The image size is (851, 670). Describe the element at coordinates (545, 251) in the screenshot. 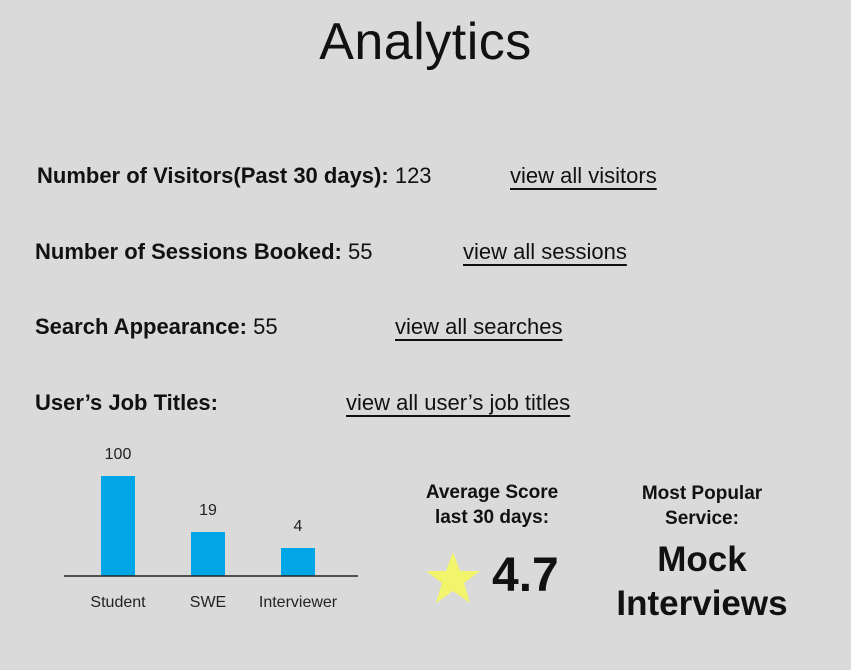

I see `view-all-sessions-link: view all sessions` at that location.